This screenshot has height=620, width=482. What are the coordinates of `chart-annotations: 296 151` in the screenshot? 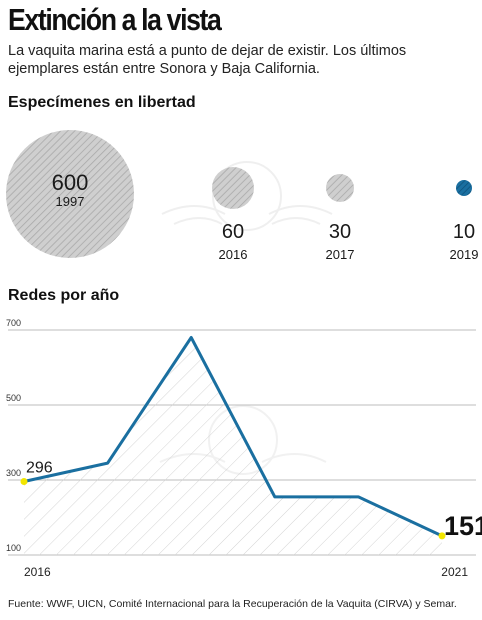 It's located at (254, 500).